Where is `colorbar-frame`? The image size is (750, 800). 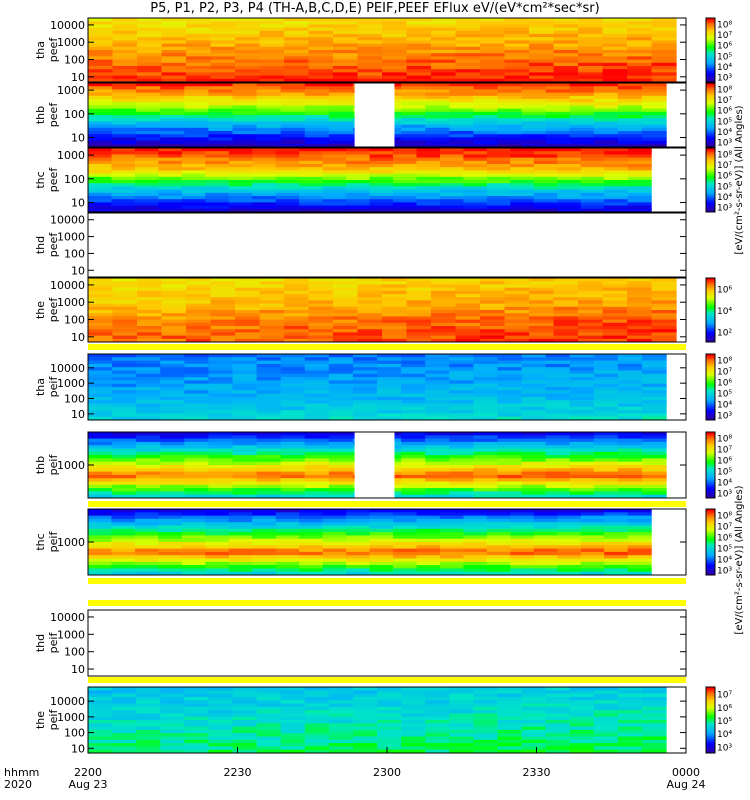
colorbar-frame is located at coordinates (710, 465).